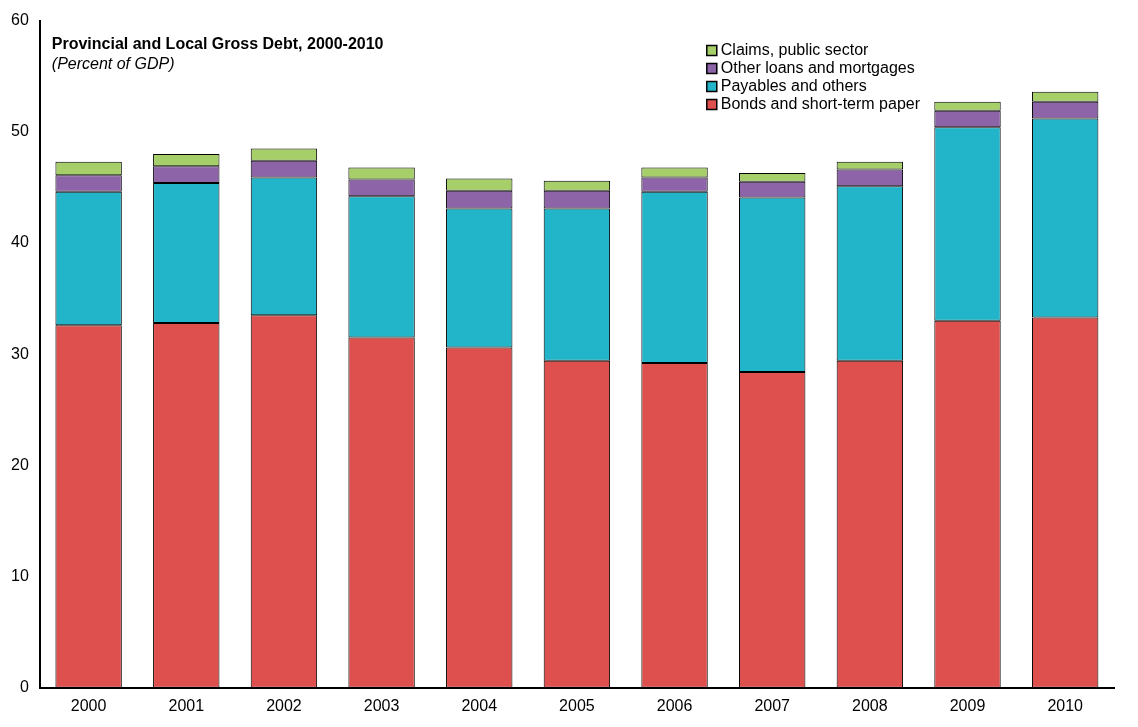 The height and width of the screenshot is (727, 1138). Describe the element at coordinates (186, 705) in the screenshot. I see `x-tick-label: 2001` at that location.